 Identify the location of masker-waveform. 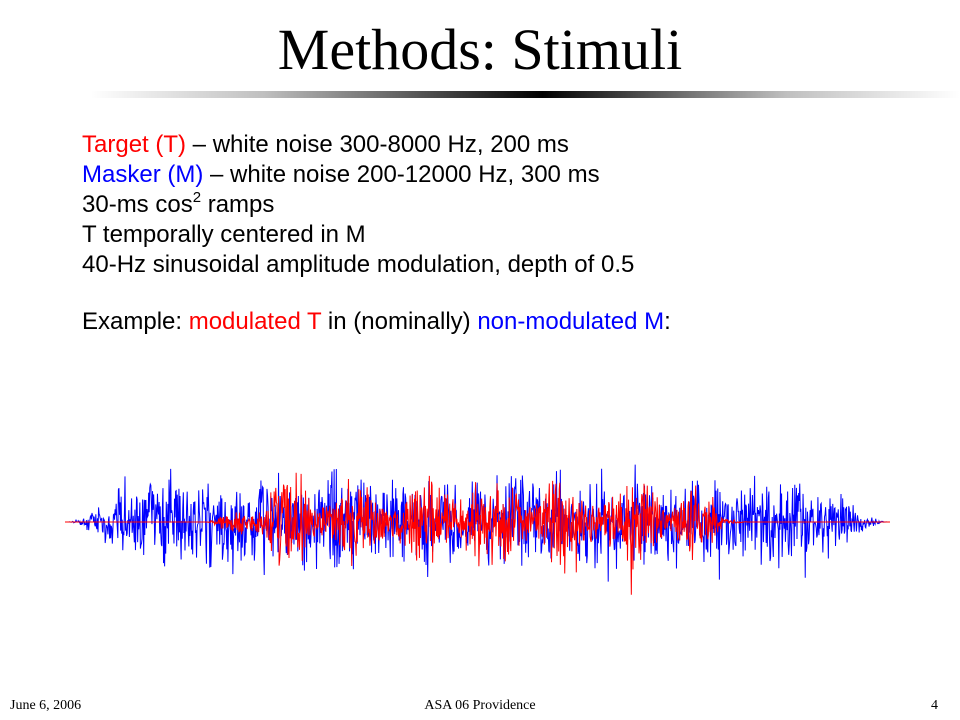
(477, 523).